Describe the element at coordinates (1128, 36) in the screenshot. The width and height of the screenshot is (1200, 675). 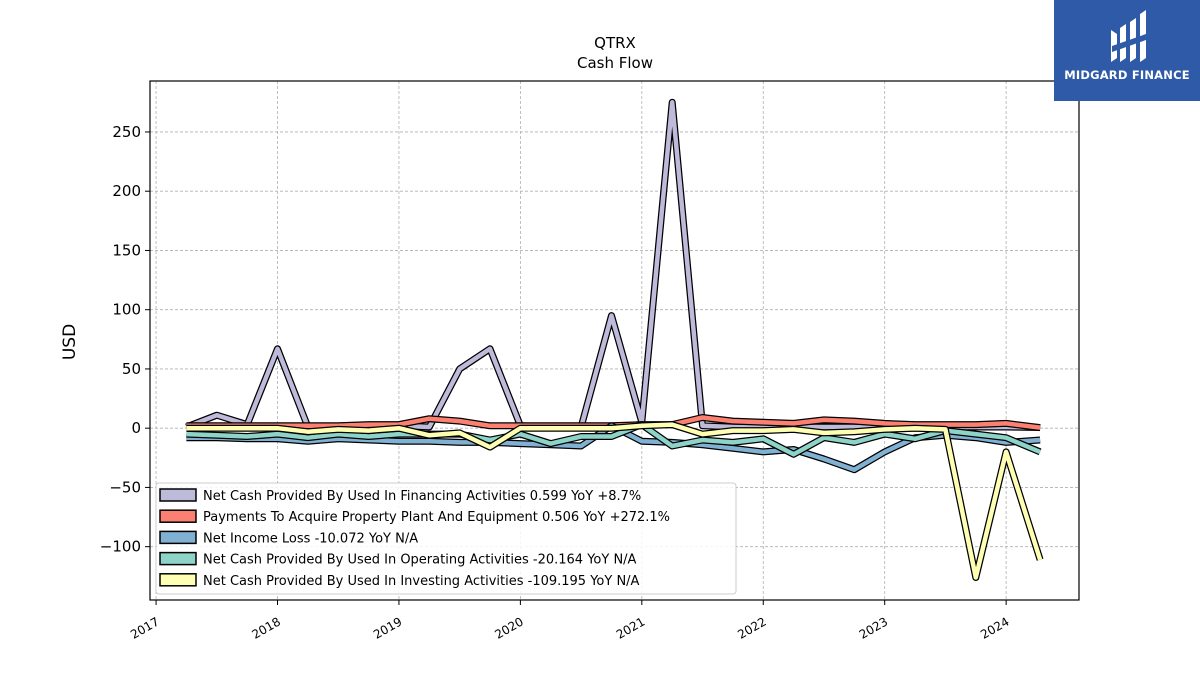
I see `logo-emblem-icon` at that location.